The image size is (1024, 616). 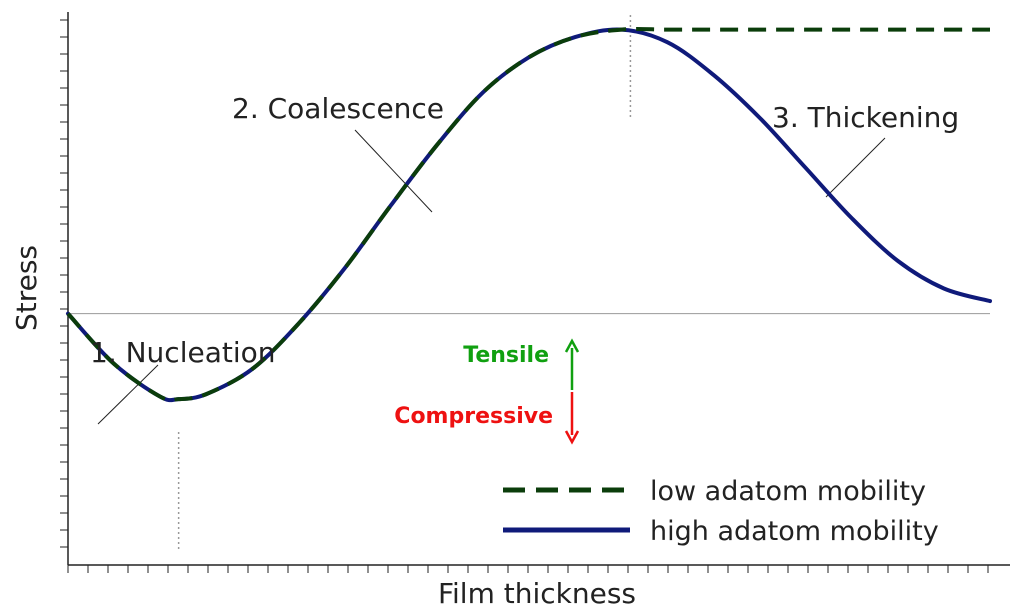 What do you see at coordinates (794, 531) in the screenshot?
I see `legend-label-high-adatom-mobility: high adatom mobility` at bounding box center [794, 531].